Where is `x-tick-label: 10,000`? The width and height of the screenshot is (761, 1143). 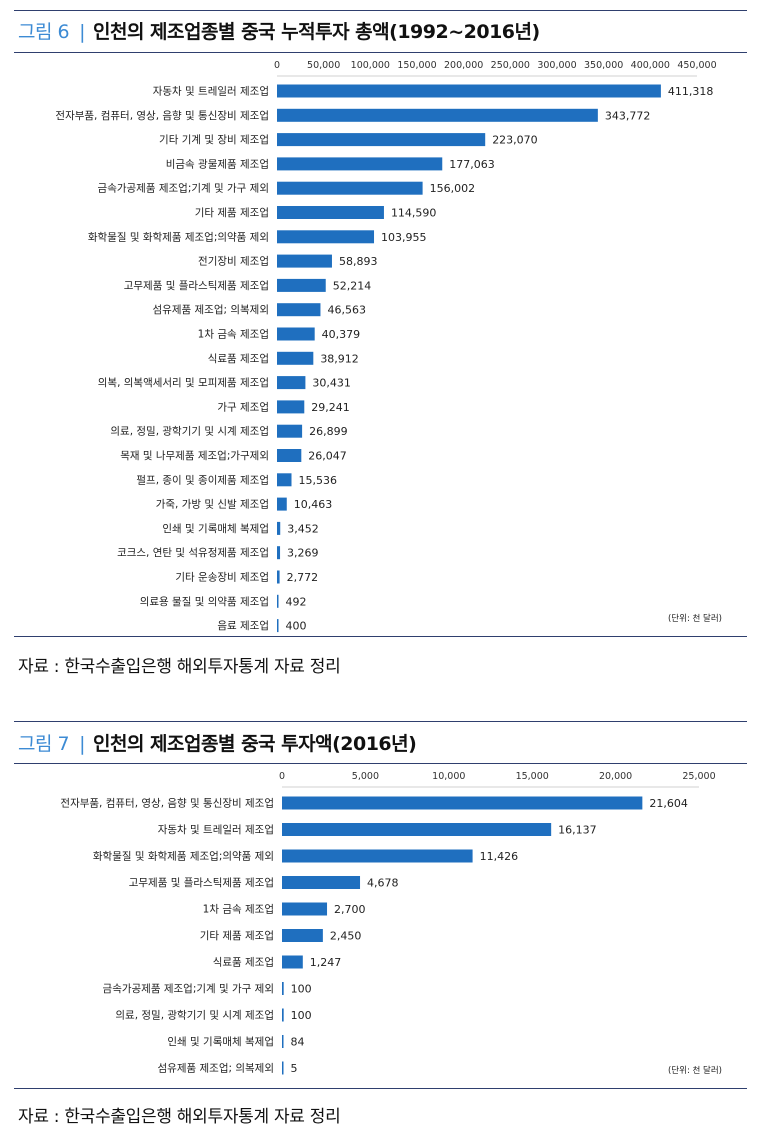
x-tick-label: 10,000 is located at coordinates (448, 776).